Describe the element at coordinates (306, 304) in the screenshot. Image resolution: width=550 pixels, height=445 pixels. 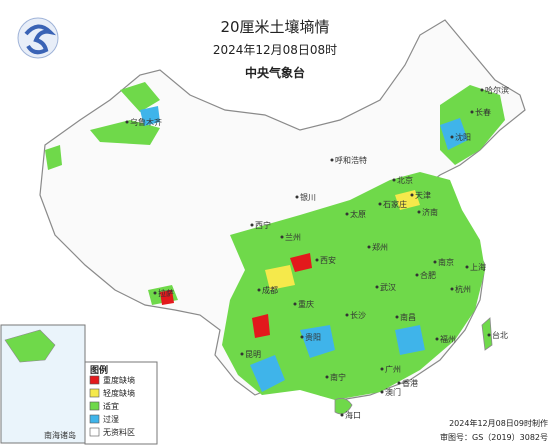
I see `city-label: 重庆` at that location.